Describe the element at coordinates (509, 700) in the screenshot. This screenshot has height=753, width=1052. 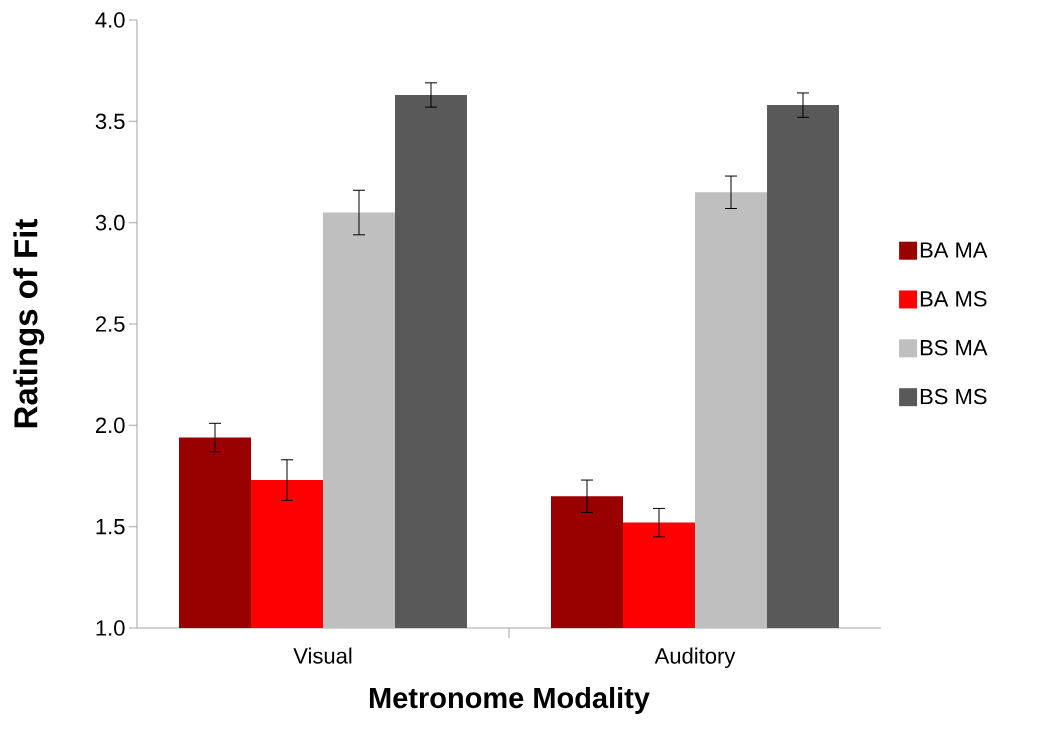
I see `x-axis-title: Metronome Modality` at that location.